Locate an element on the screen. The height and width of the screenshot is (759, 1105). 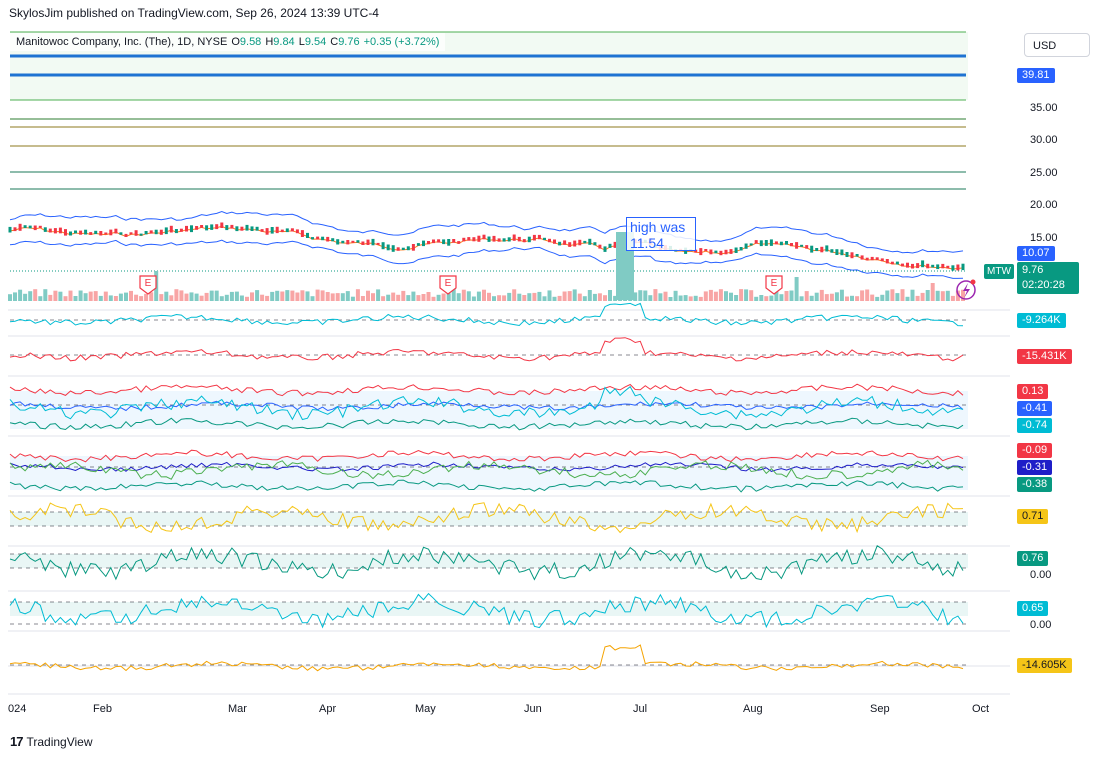
ohlc-close: C9.76 is located at coordinates (345, 42).